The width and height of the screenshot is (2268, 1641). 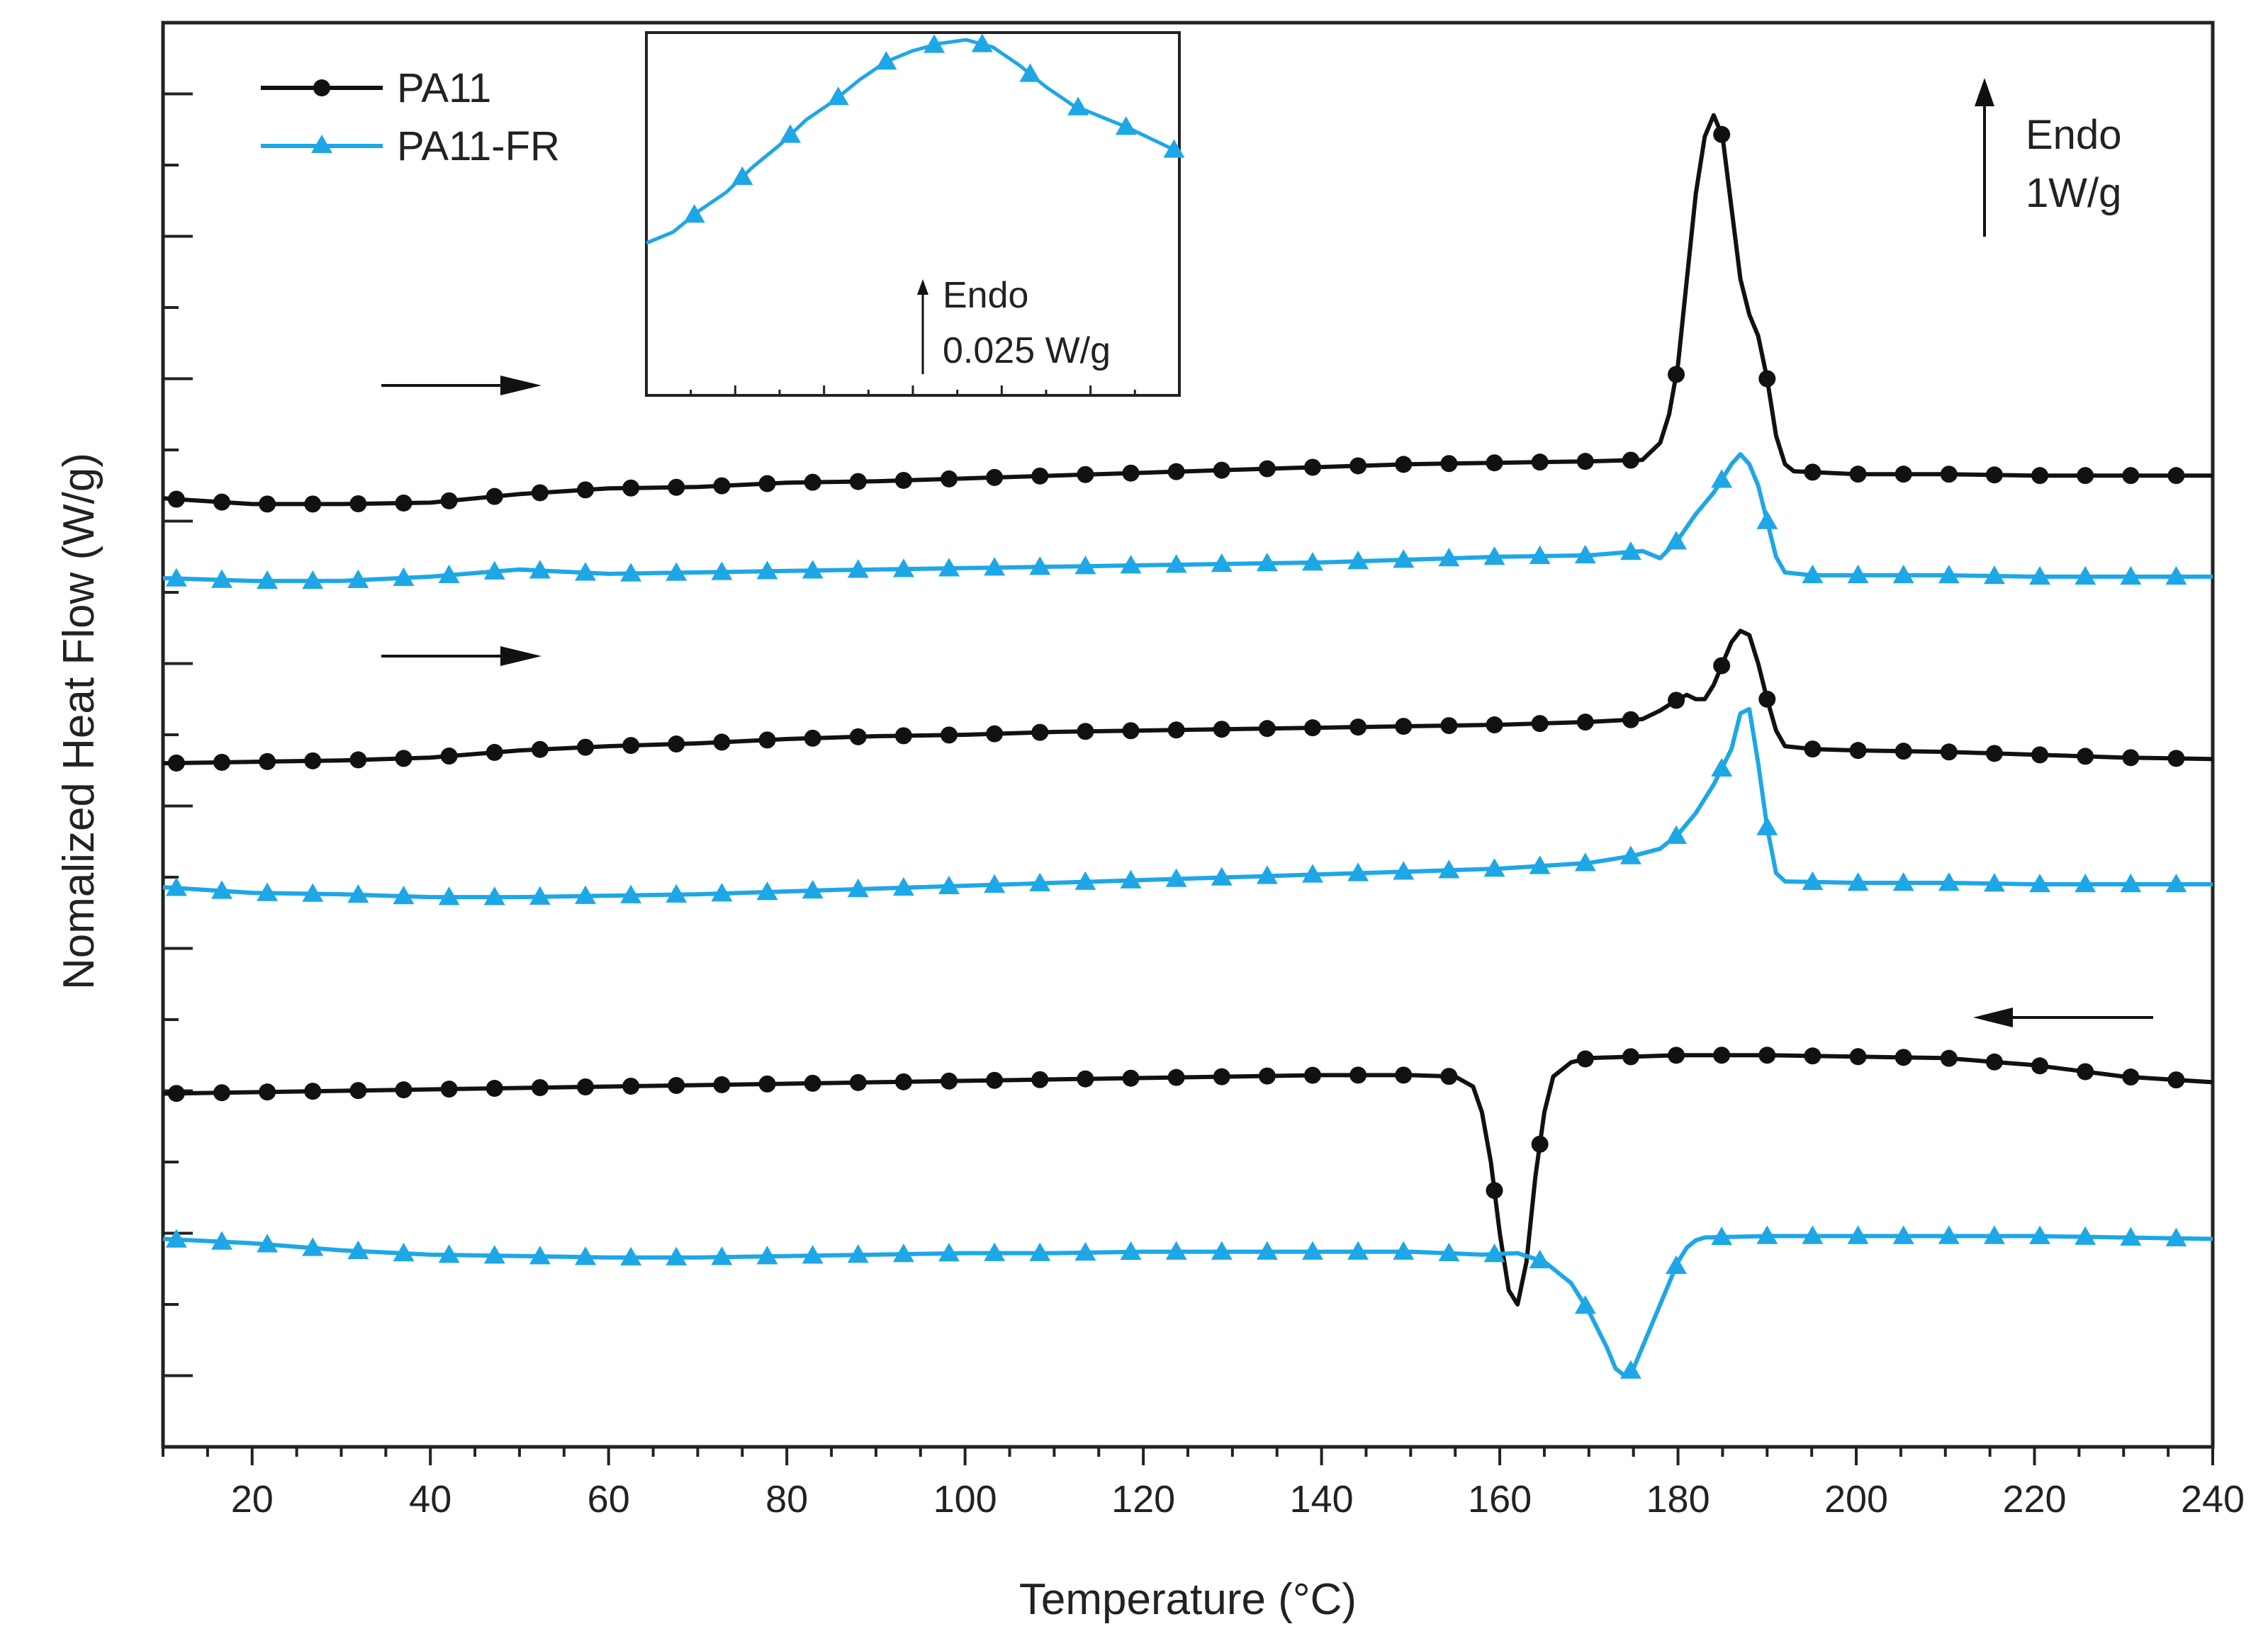 I want to click on inset-endo-label: Endo, so click(x=985, y=295).